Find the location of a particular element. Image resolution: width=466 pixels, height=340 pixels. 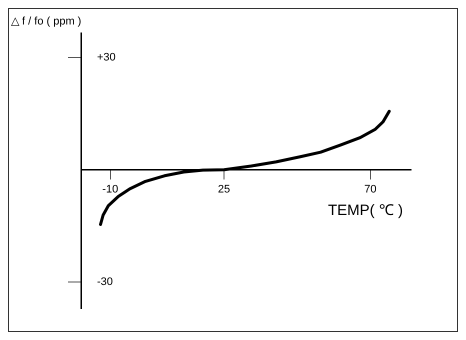

x-tick-label: 25 is located at coordinates (224, 189).